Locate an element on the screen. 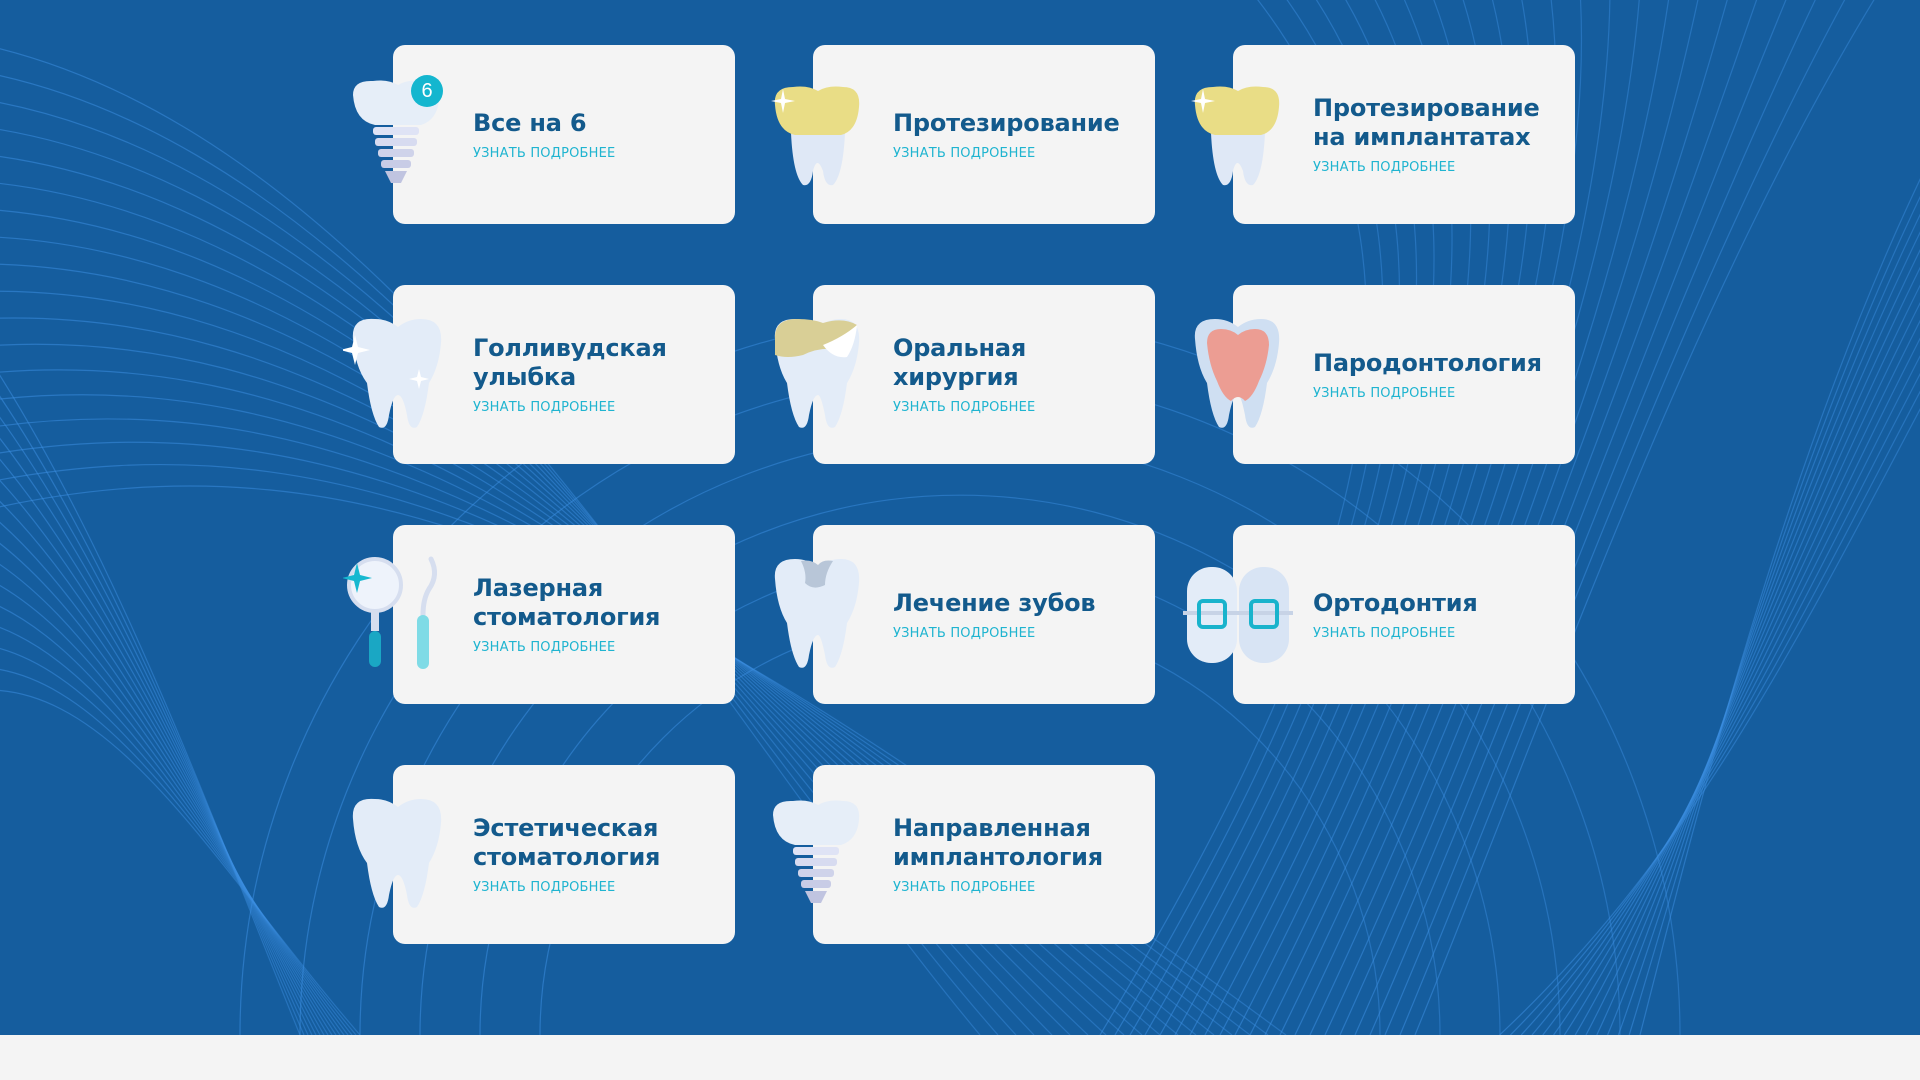  braces-icon is located at coordinates (1238, 615).